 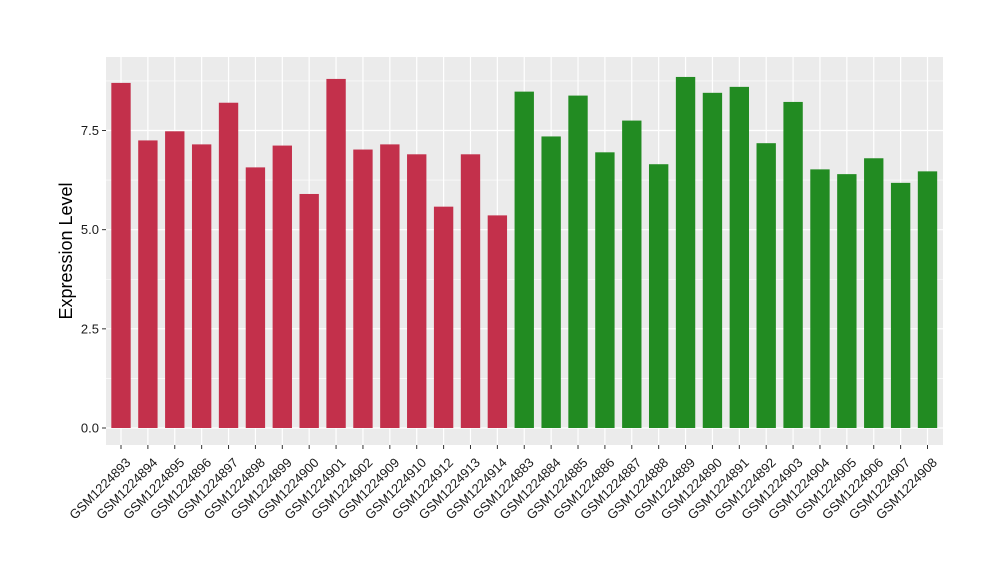 I want to click on y-tick-label: 0.0, so click(x=90, y=428).